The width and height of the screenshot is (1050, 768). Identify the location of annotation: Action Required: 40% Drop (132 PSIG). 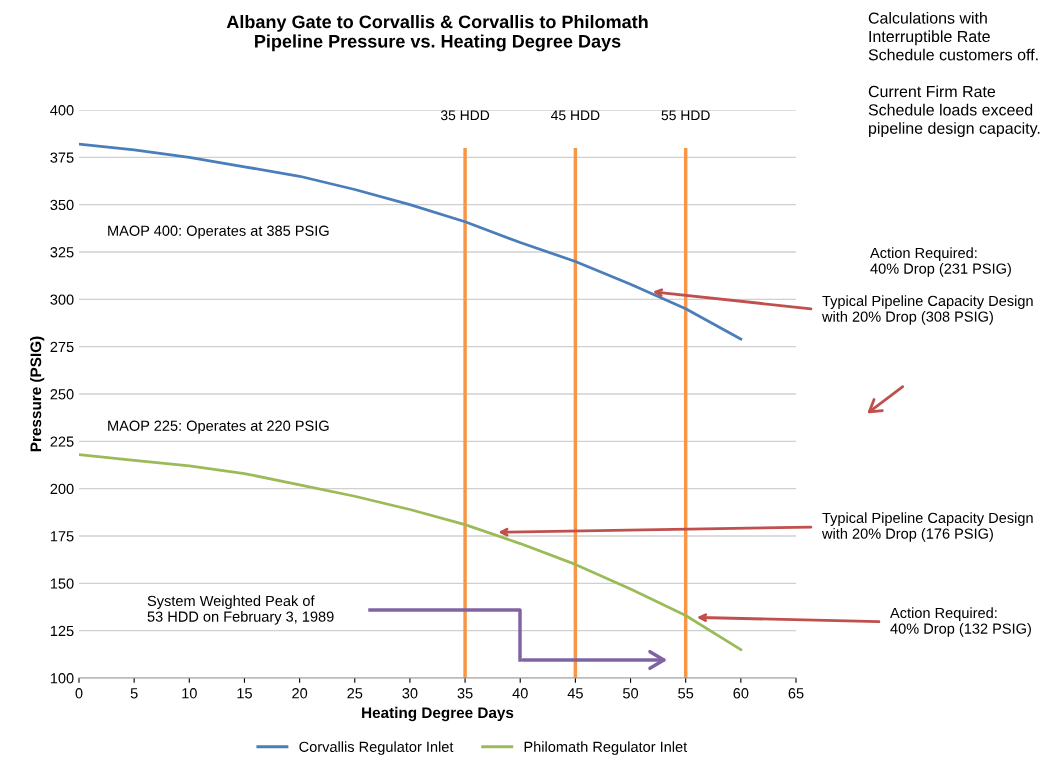
(960, 622).